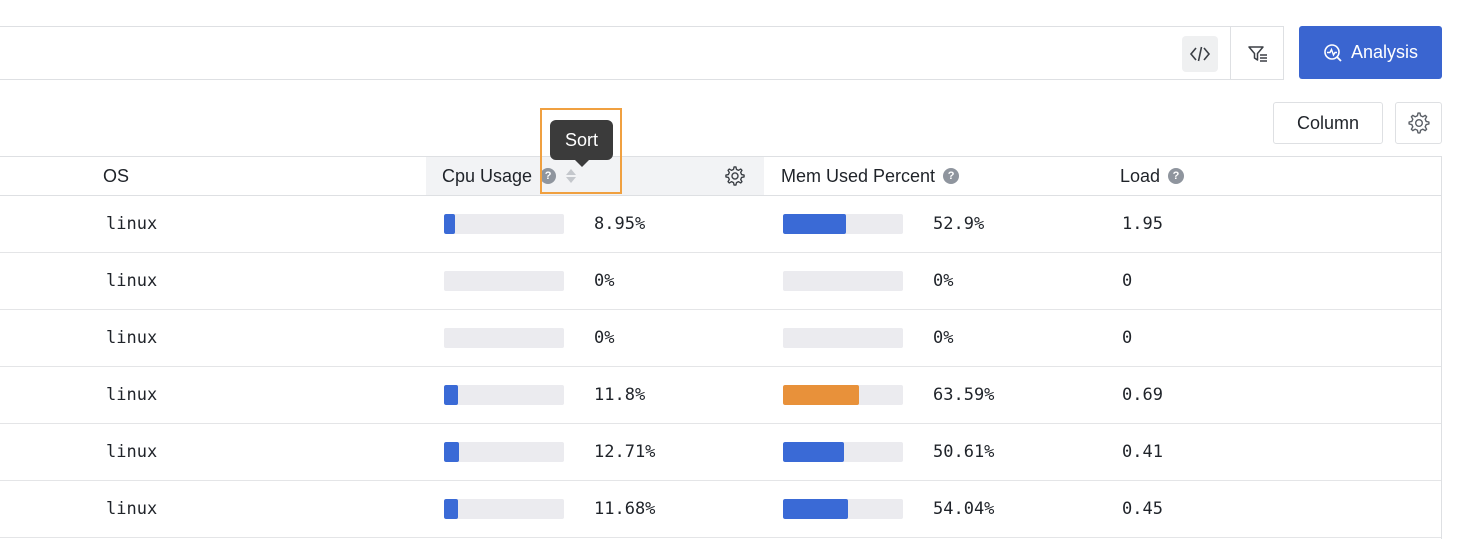 This screenshot has width=1462, height=556. Describe the element at coordinates (720, 452) in the screenshot. I see `table-row: linux 12.71% 50.61% 0.41` at that location.